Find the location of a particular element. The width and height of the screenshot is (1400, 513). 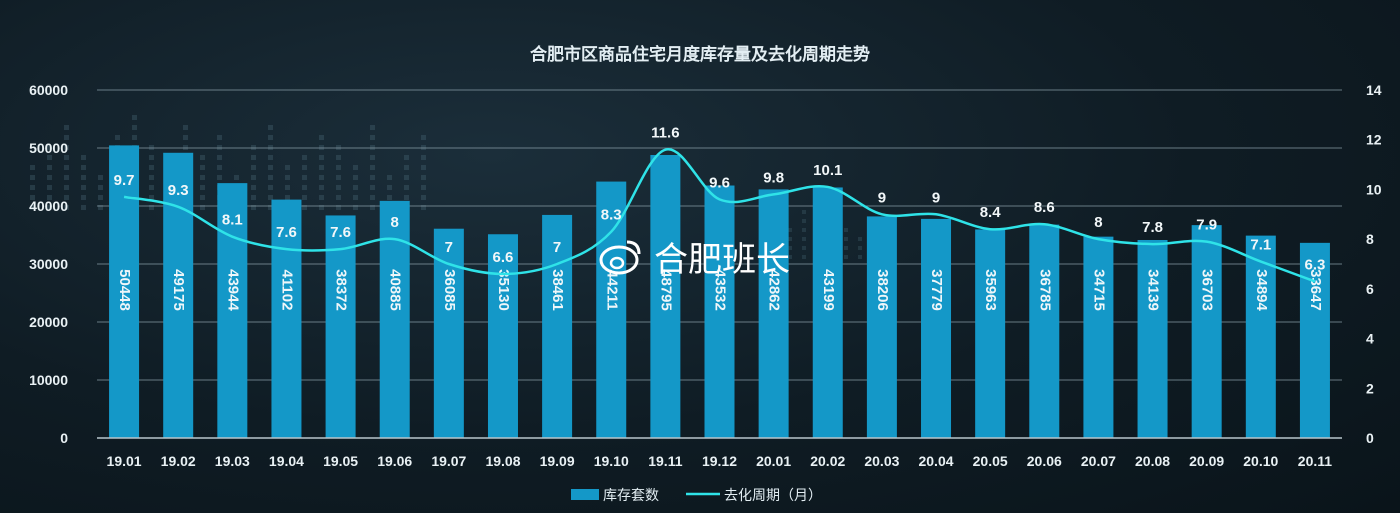

y-left-tick-label: 30000 is located at coordinates (48, 264).